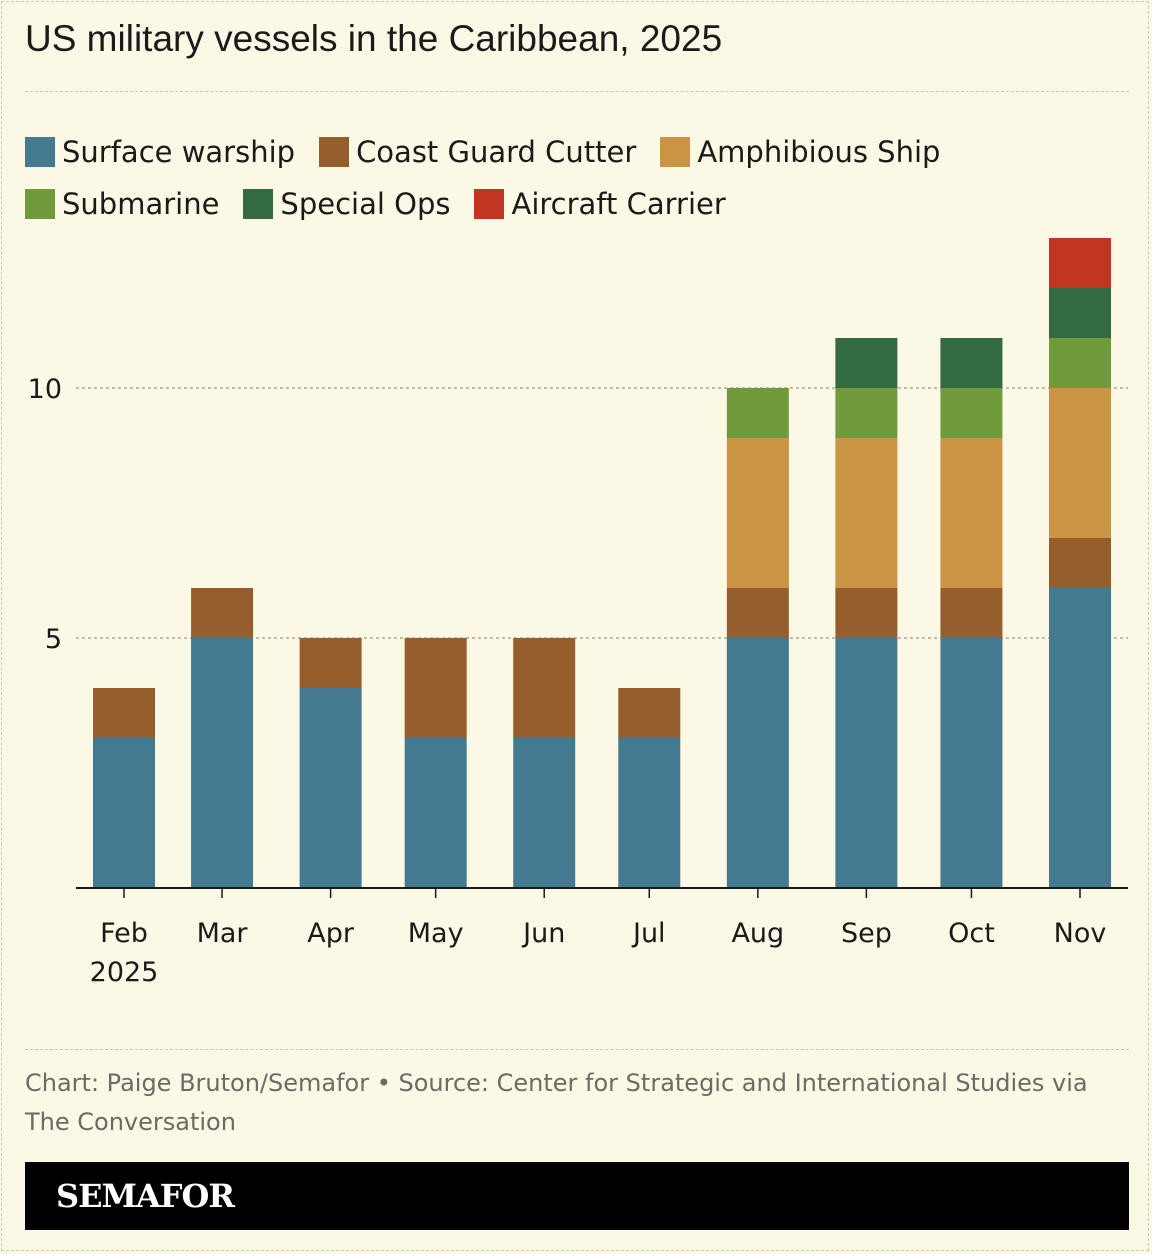 The height and width of the screenshot is (1254, 1152). Describe the element at coordinates (45, 389) in the screenshot. I see `y-tick-label: 10` at that location.